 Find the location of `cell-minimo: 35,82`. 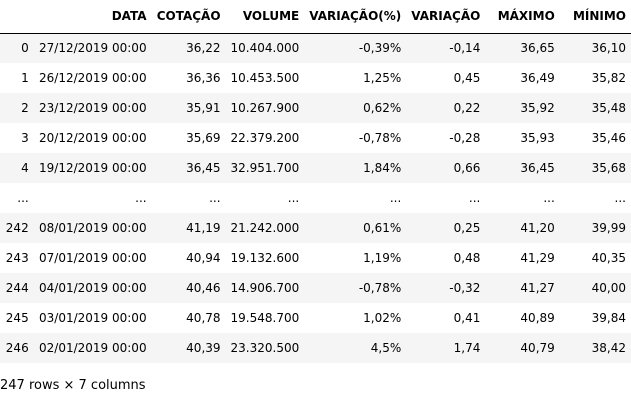

cell-minimo: 35,82 is located at coordinates (608, 78).